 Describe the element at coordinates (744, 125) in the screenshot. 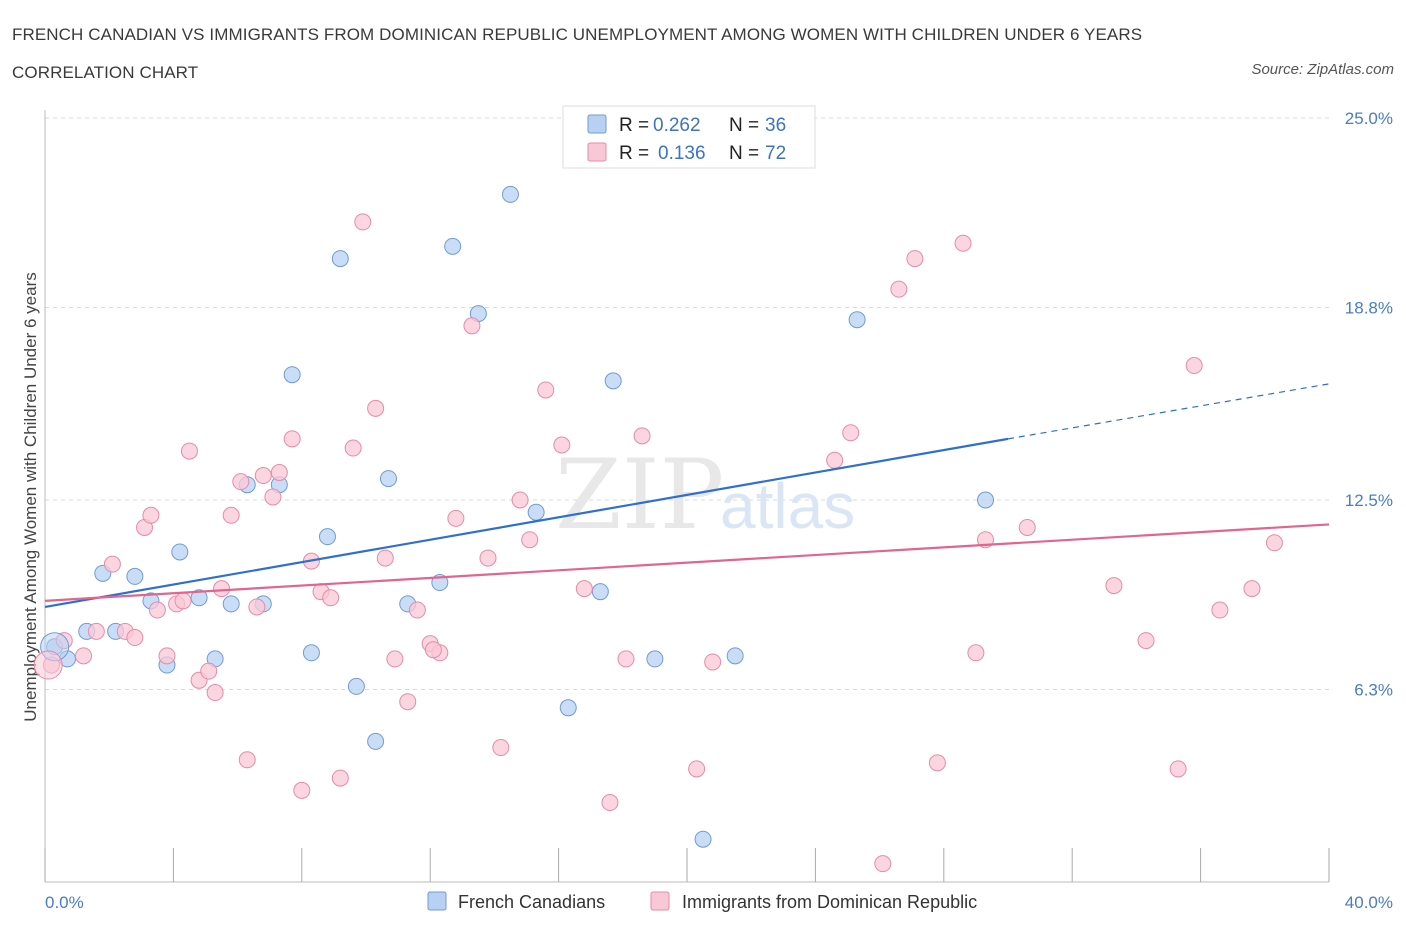

I see `legend-n-label-1: N =` at that location.